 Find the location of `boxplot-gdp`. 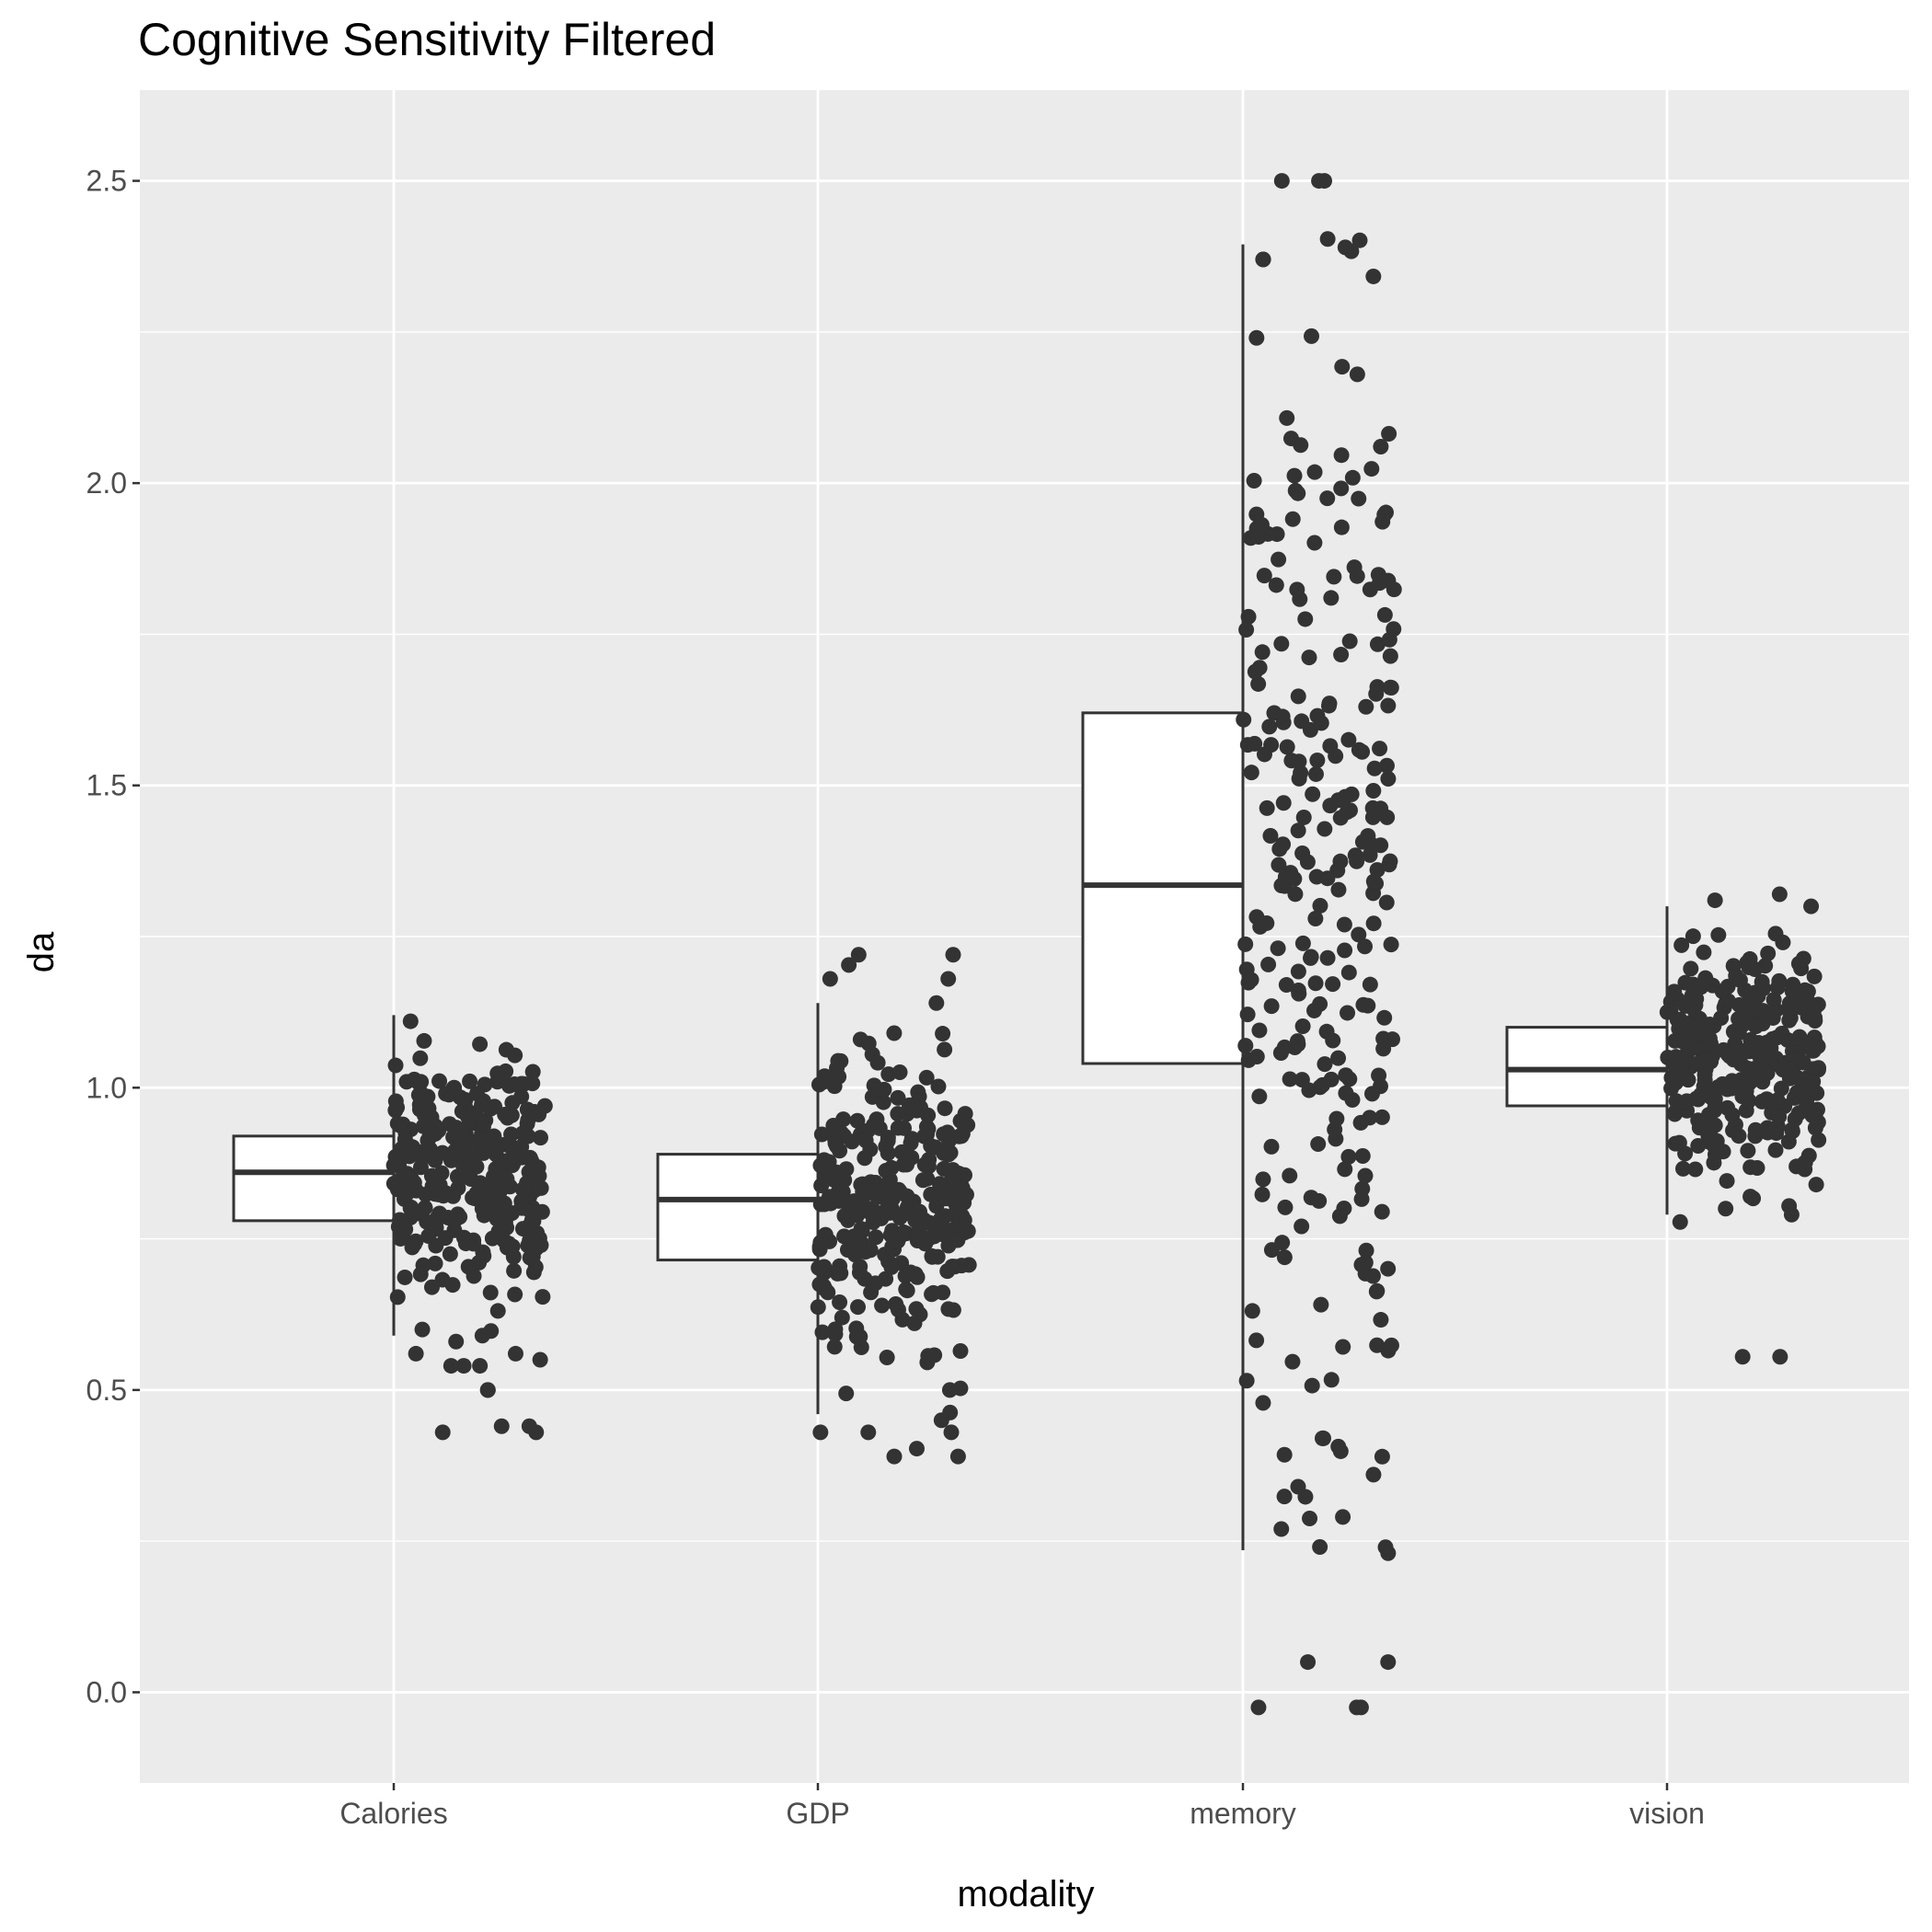

boxplot-gdp is located at coordinates (738, 1209).